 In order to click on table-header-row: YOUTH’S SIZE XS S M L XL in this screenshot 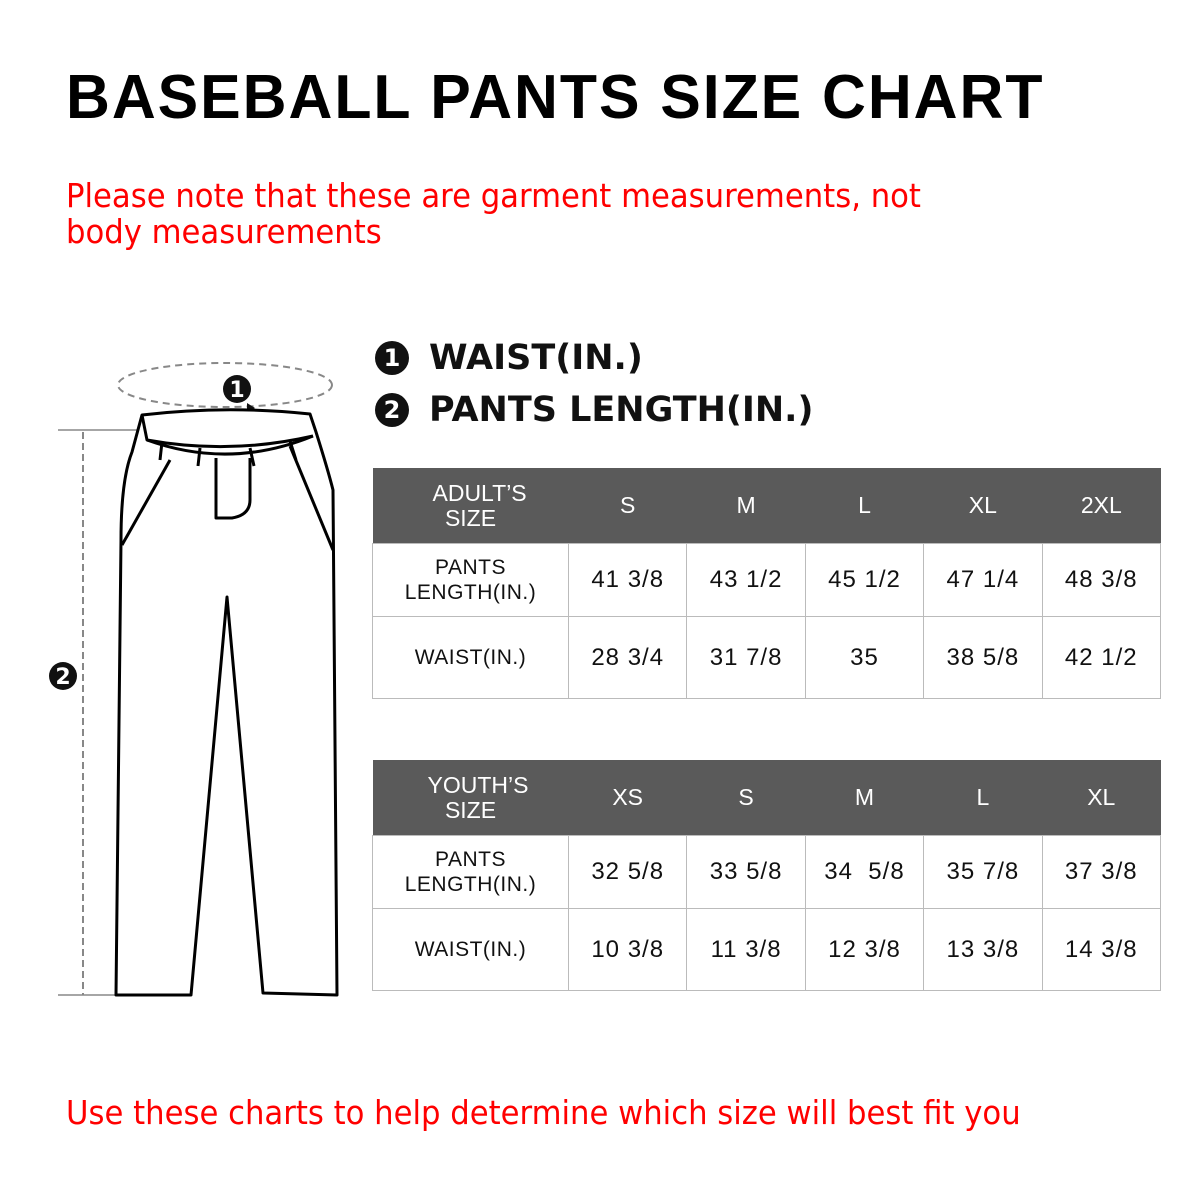, I will do `click(766, 798)`.